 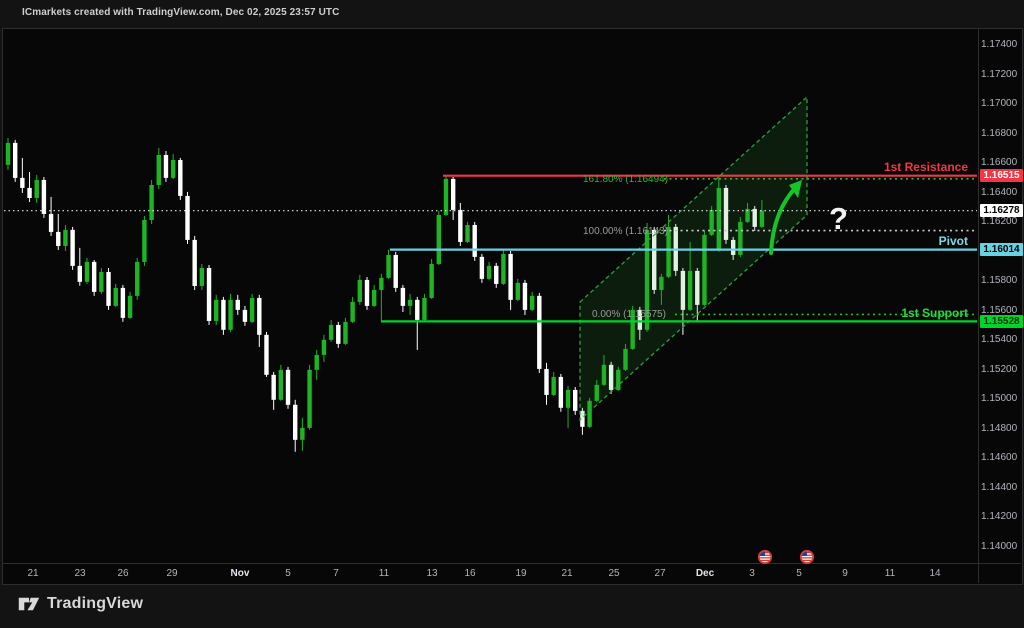 What do you see at coordinates (172, 573) in the screenshot?
I see `time-tick: 29` at bounding box center [172, 573].